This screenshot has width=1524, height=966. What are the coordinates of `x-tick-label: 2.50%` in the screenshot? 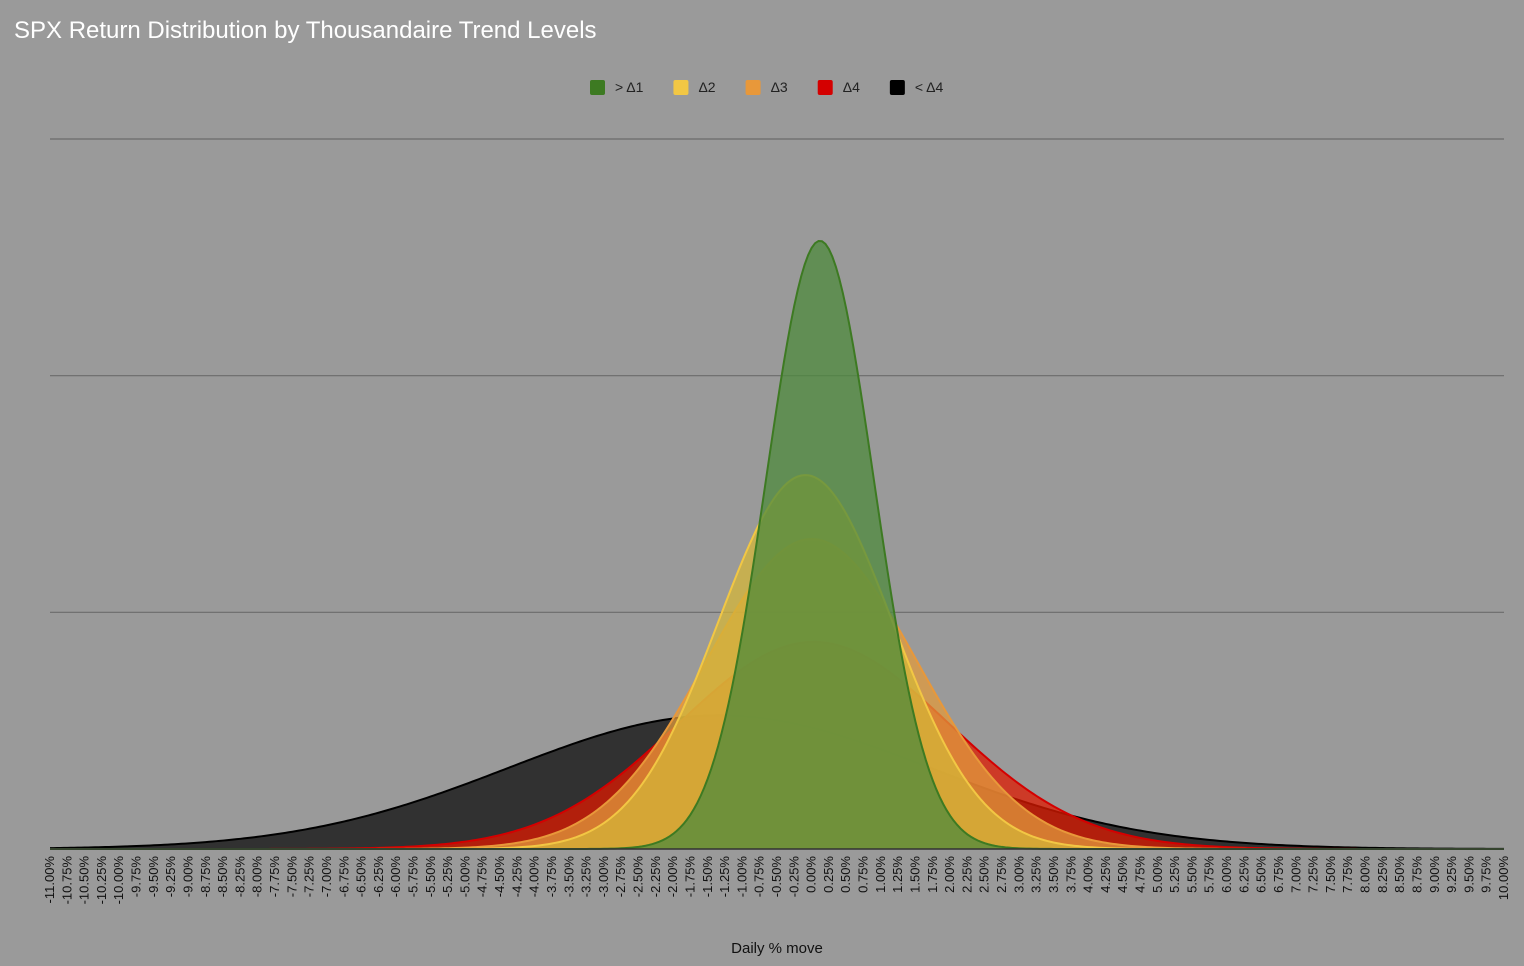 It's located at (984, 874).